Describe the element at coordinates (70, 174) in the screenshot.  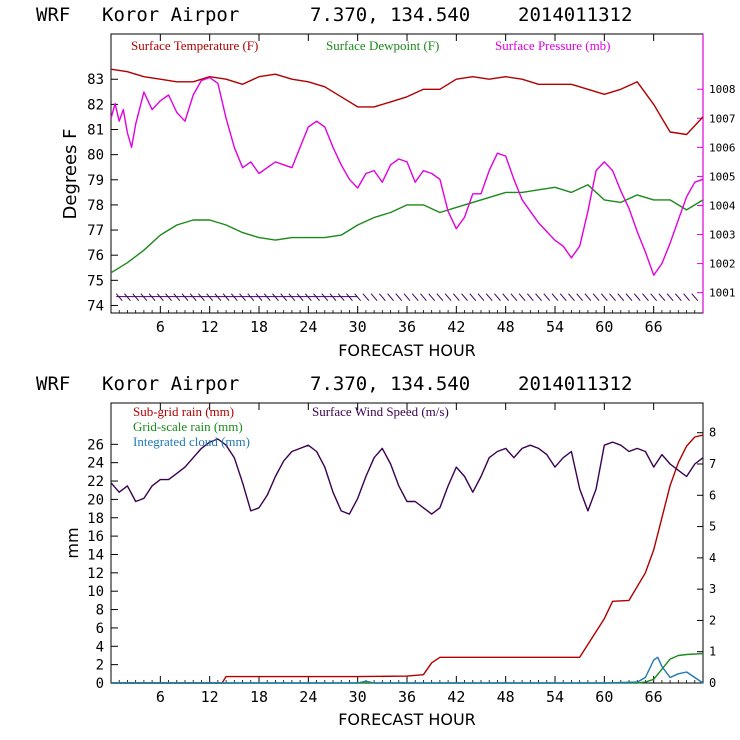
I see `chart1-y-axis-title: Degrees F` at that location.